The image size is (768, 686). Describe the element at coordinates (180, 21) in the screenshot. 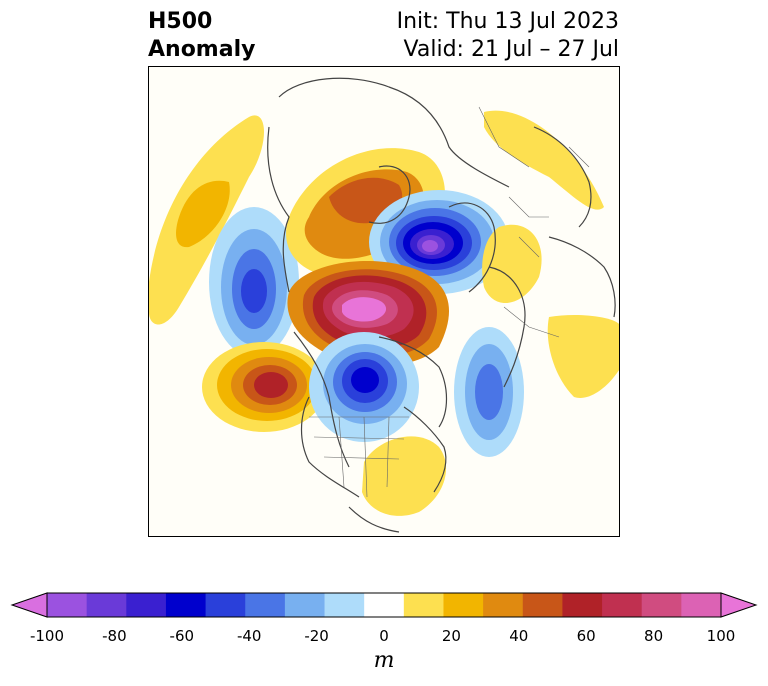

I see `title-variable: H500` at that location.